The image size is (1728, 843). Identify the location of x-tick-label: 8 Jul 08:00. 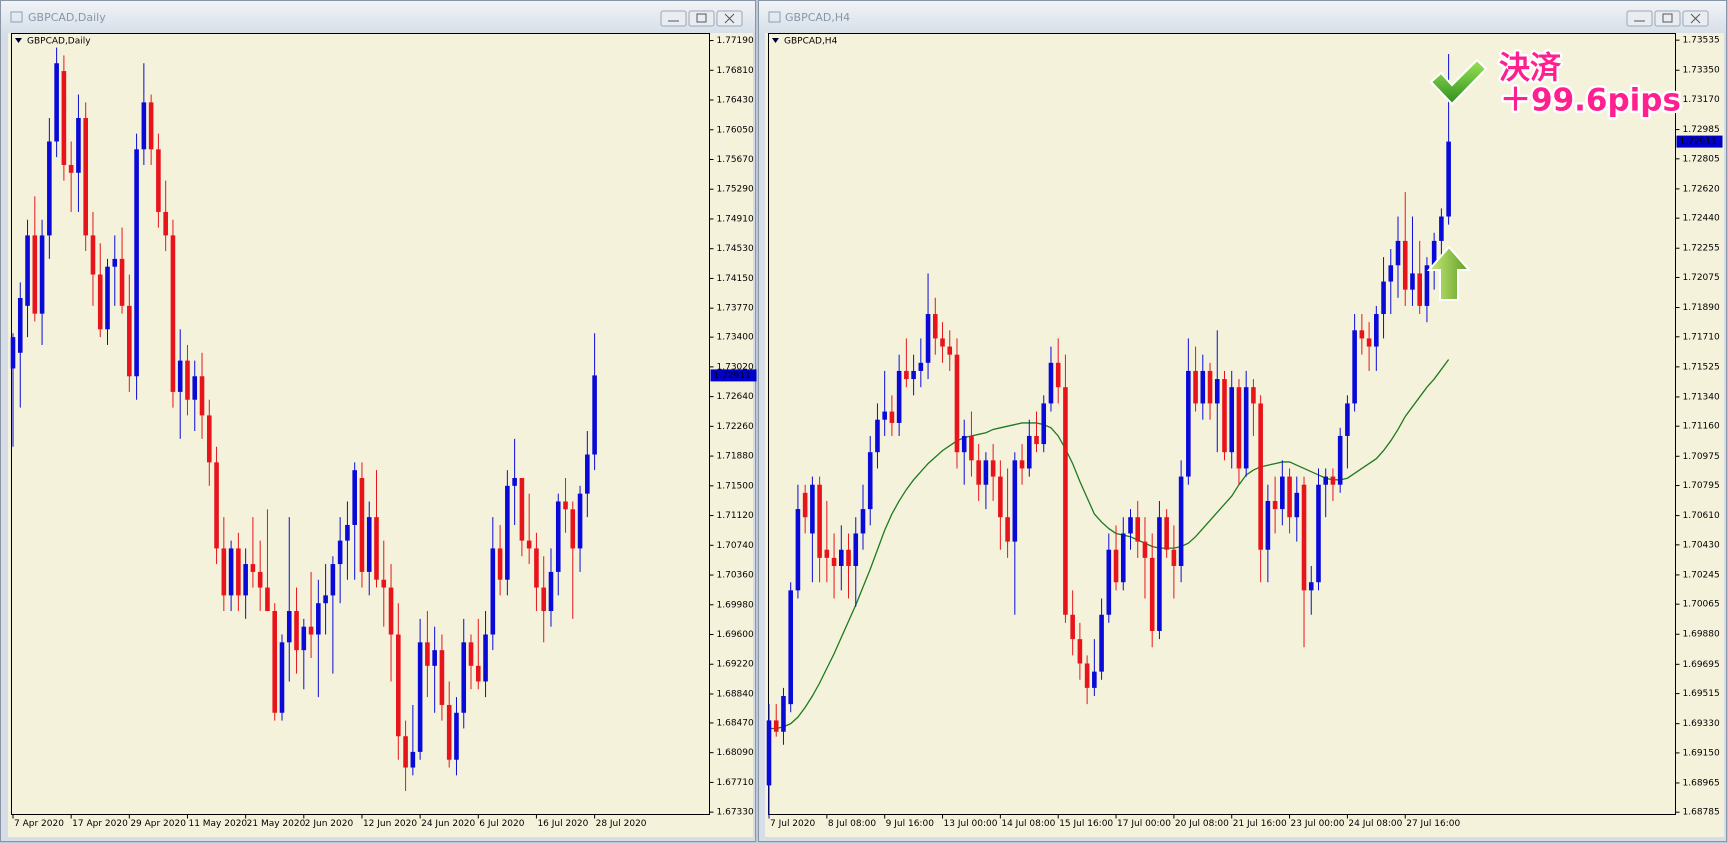
(852, 824).